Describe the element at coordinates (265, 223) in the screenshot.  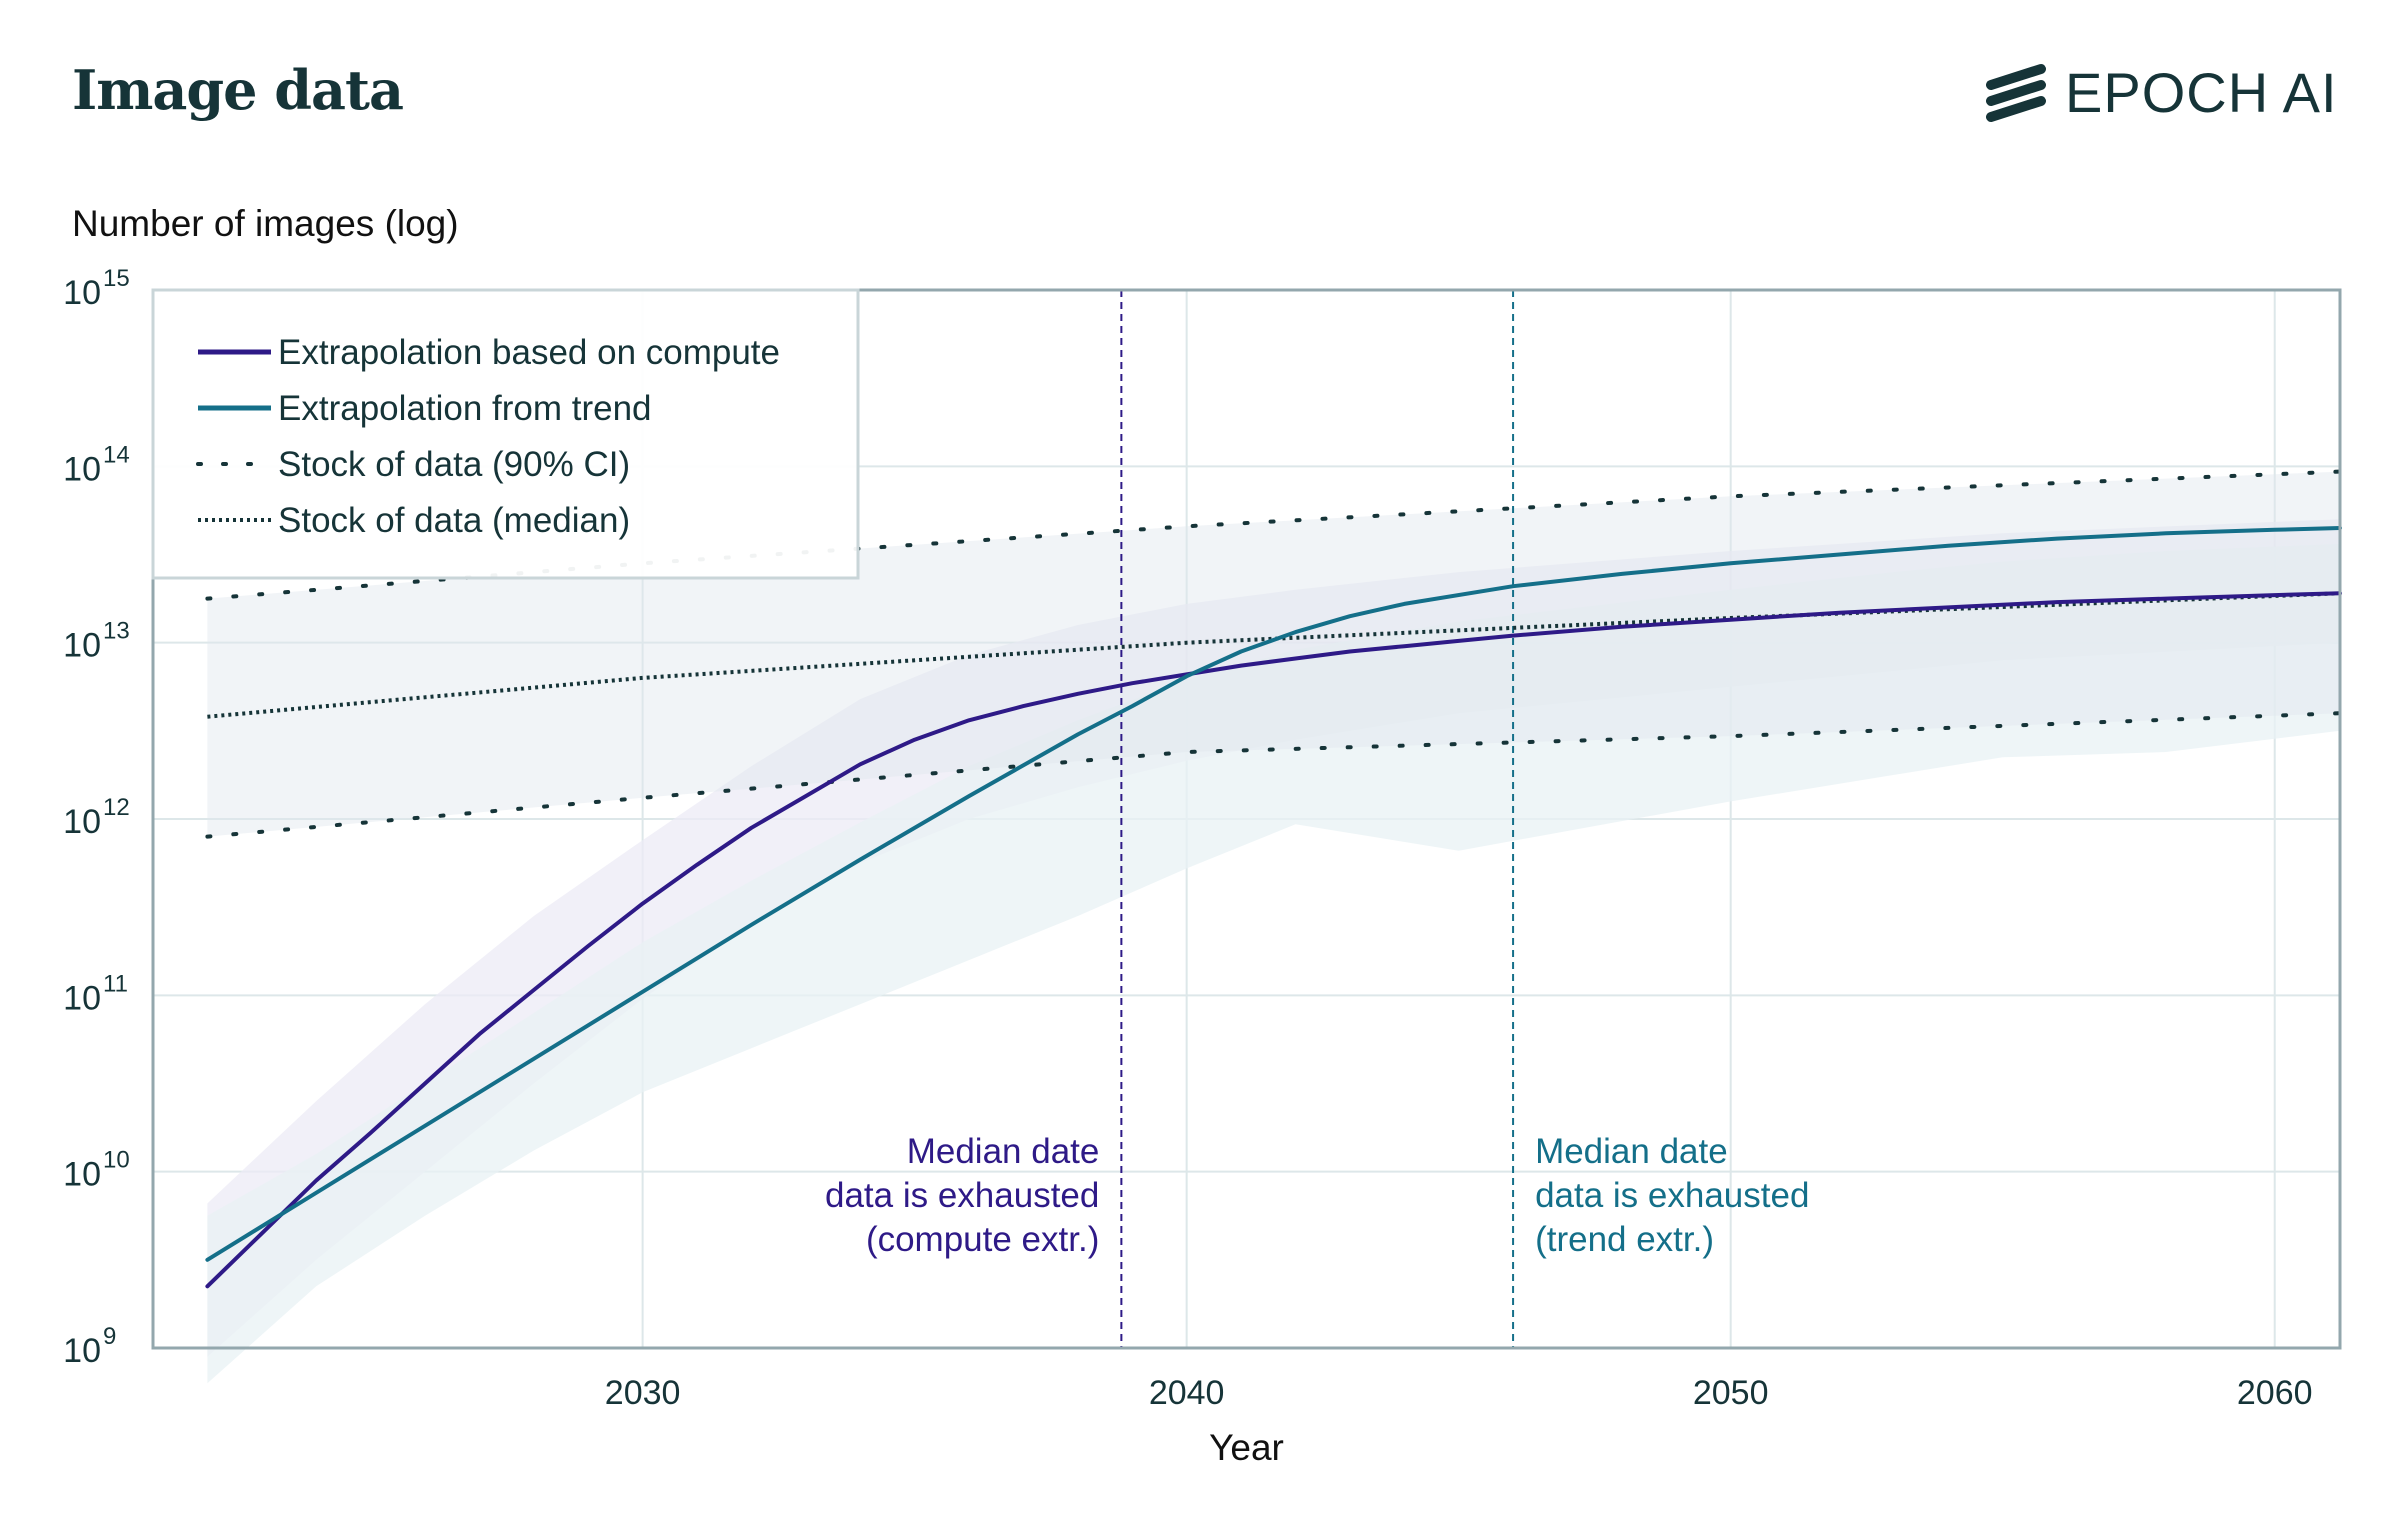
I see `y-axis-label: Number of images (log)` at that location.